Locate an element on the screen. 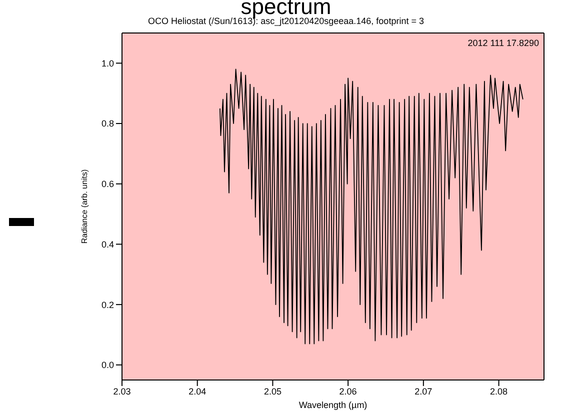 Image resolution: width=572 pixels, height=412 pixels. y-tick-label: 0.2 is located at coordinates (107, 305).